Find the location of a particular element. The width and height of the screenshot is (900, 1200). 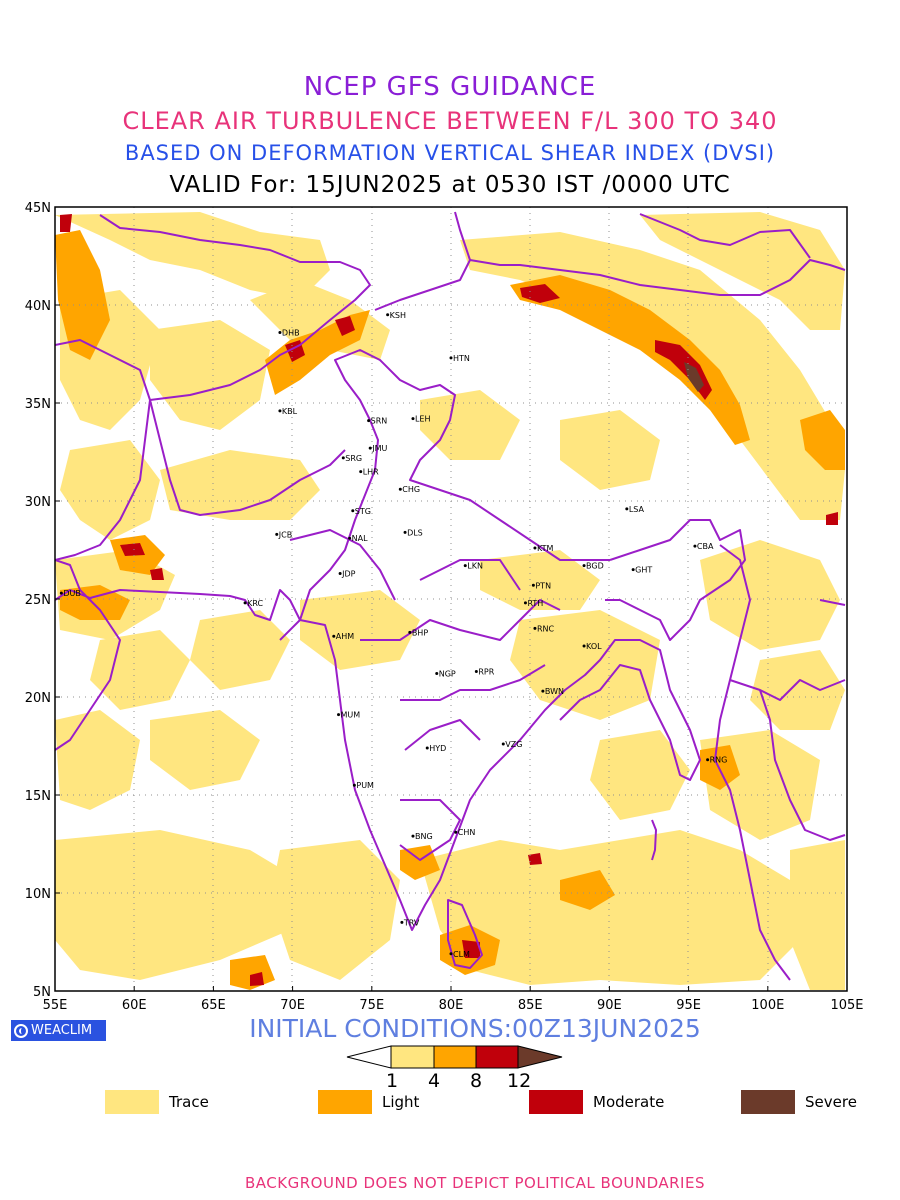

legend-swatch-severe is located at coordinates (768, 1102).